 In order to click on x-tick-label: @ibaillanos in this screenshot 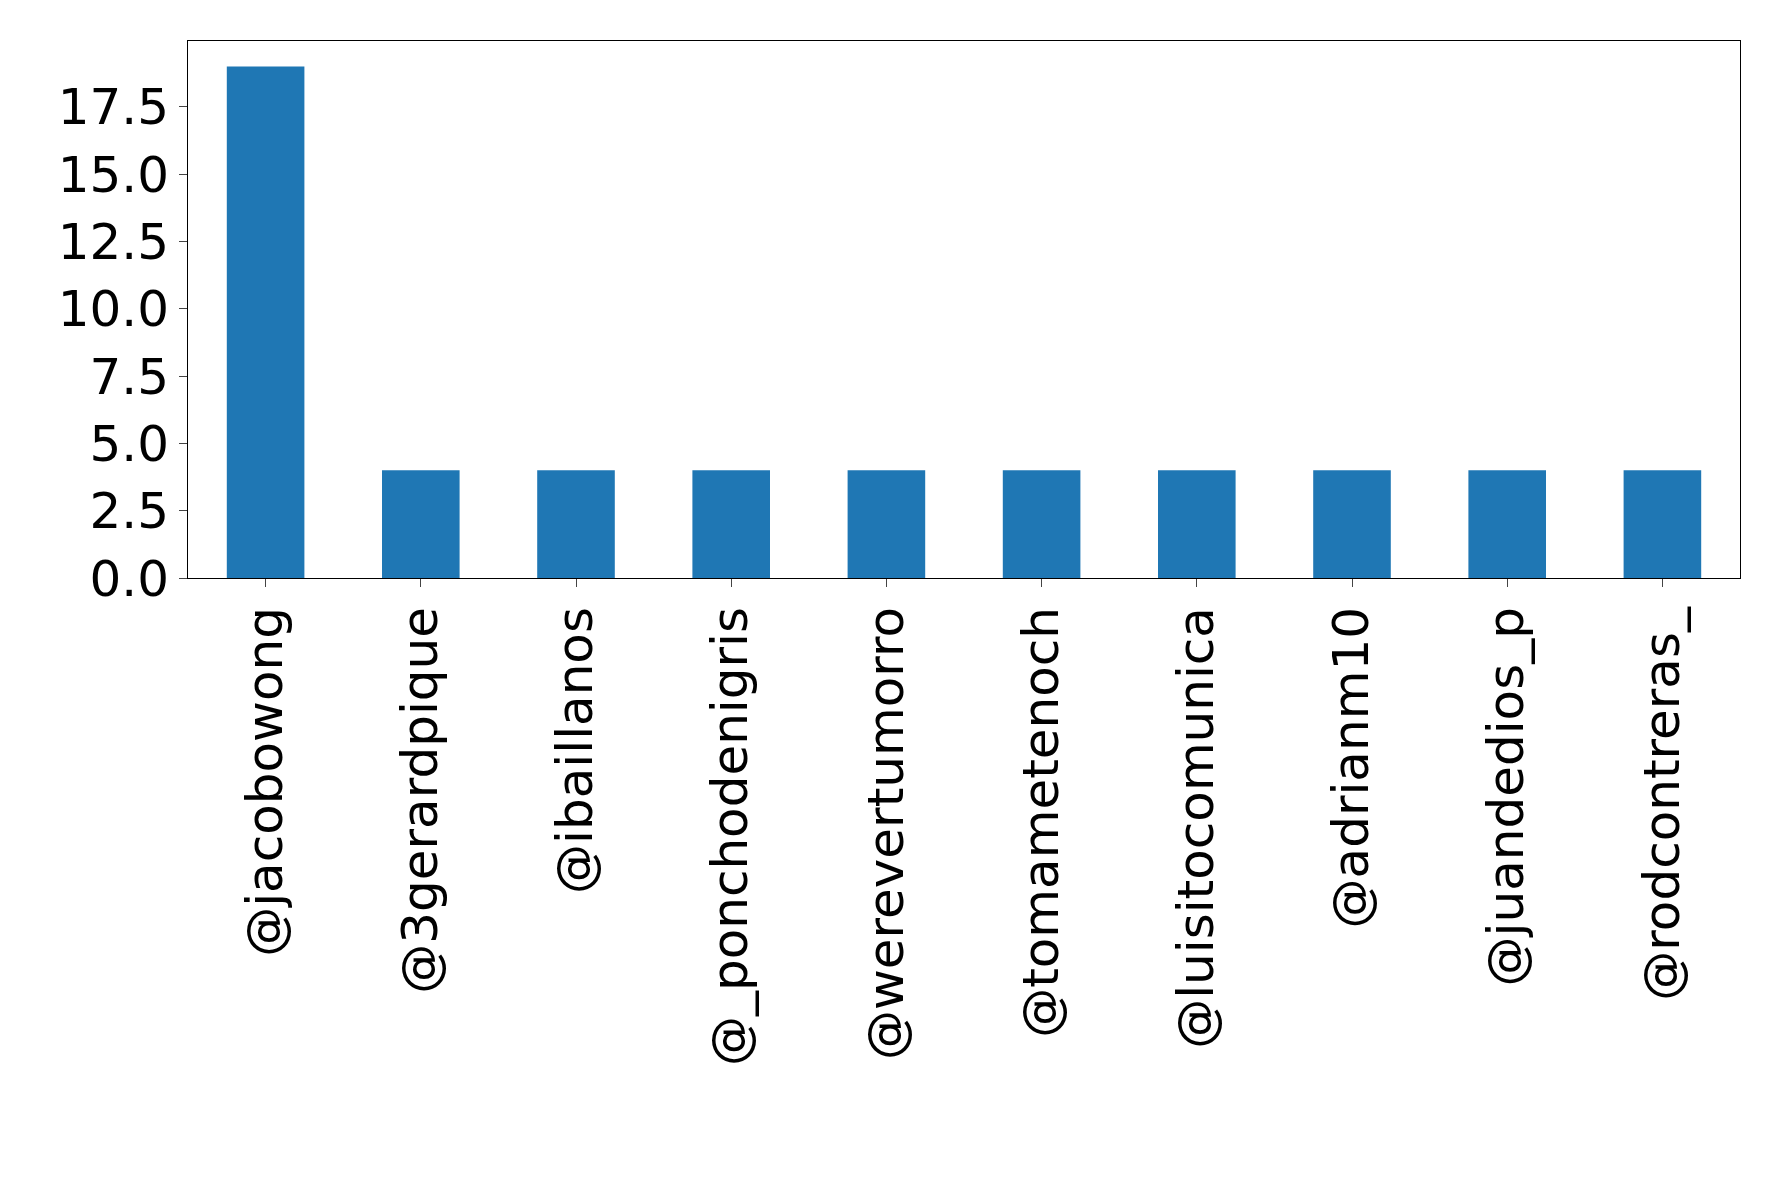, I will do `click(575, 750)`.